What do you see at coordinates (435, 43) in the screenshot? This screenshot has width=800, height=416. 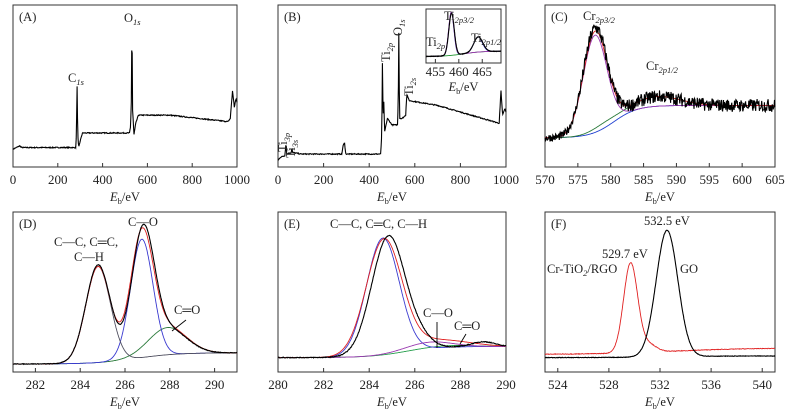 I see `inset-peak-annotation: Ti2p` at bounding box center [435, 43].